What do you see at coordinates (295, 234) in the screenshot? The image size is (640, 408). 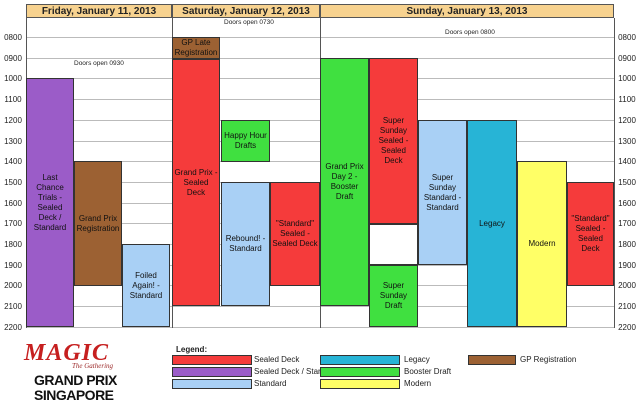 I see `event-standard-sealed-saturday: "Standard" Sealed - Sealed Deck` at bounding box center [295, 234].